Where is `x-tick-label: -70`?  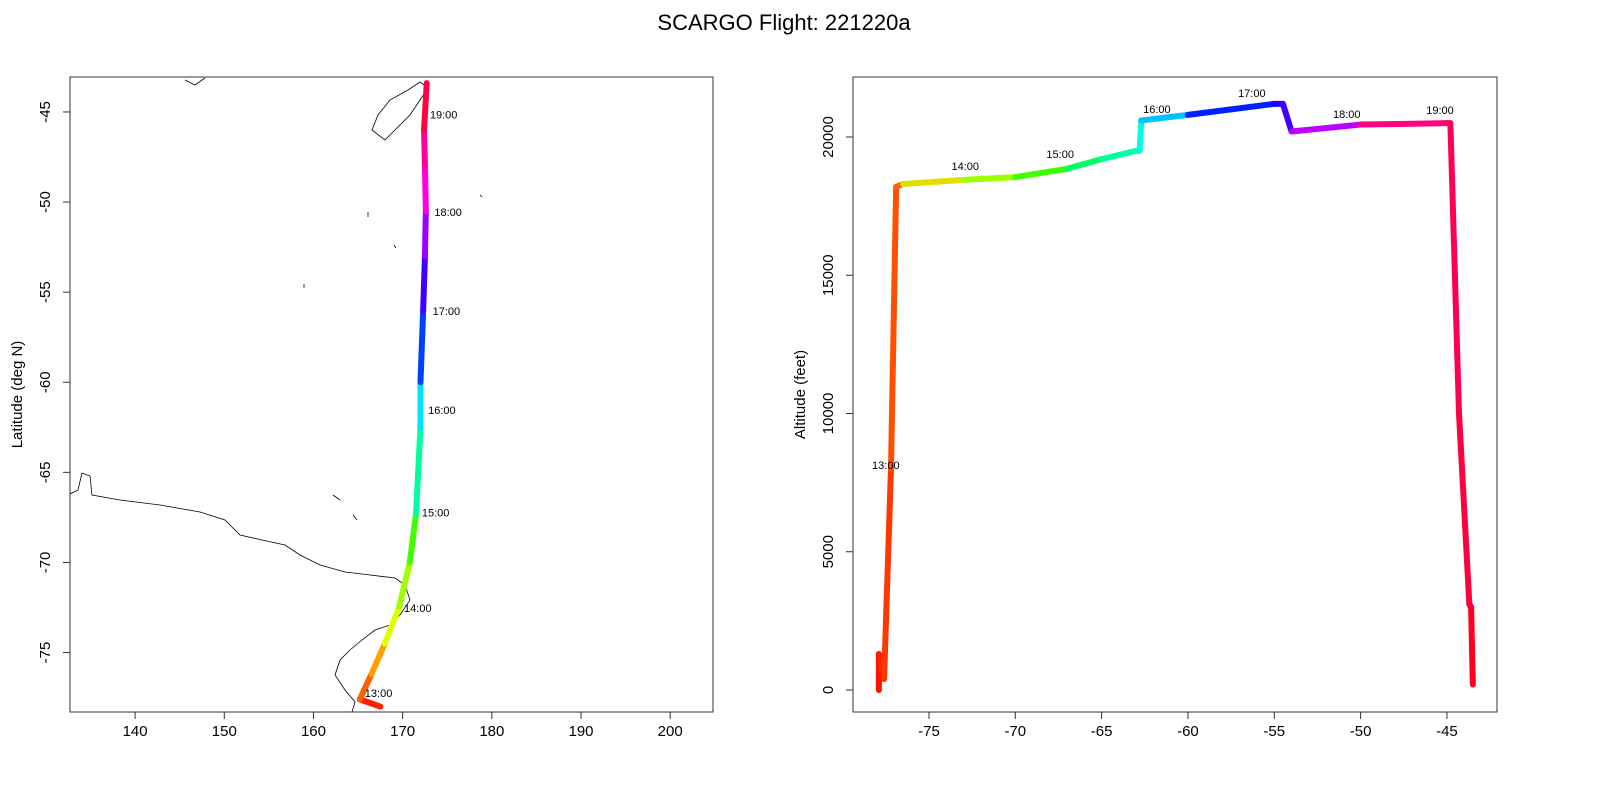
x-tick-label: -70 is located at coordinates (1015, 731).